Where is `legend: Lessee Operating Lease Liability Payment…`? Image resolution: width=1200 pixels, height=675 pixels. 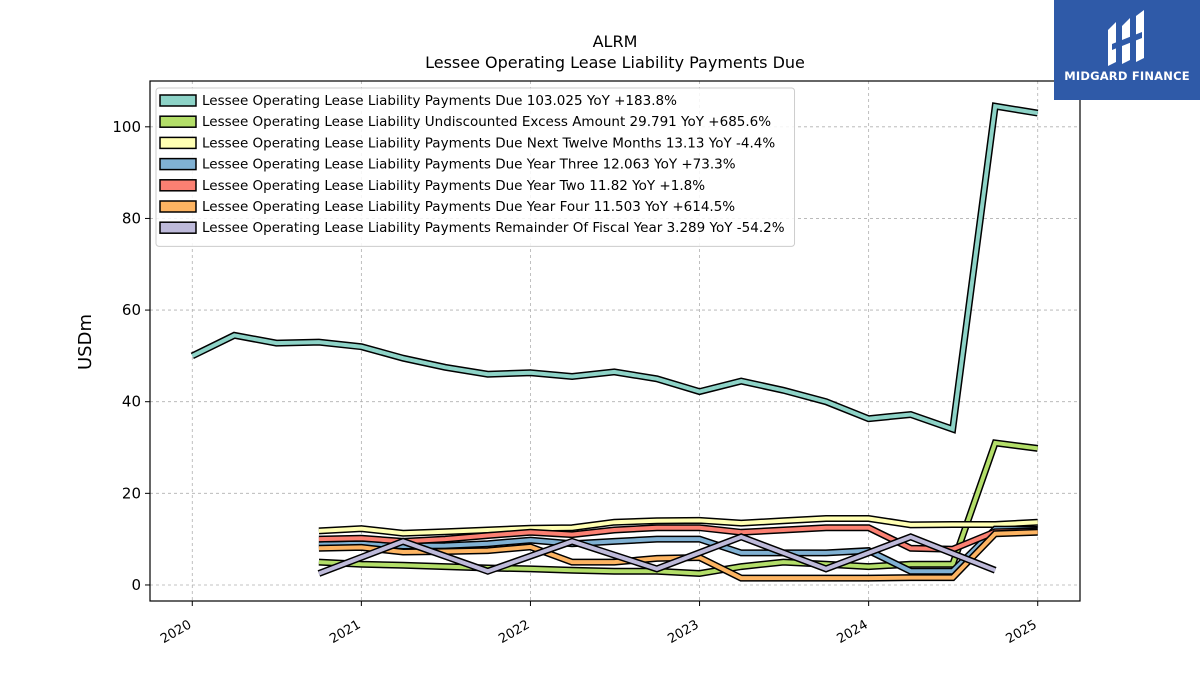
legend: Lessee Operating Lease Liability Payment… is located at coordinates (475, 167).